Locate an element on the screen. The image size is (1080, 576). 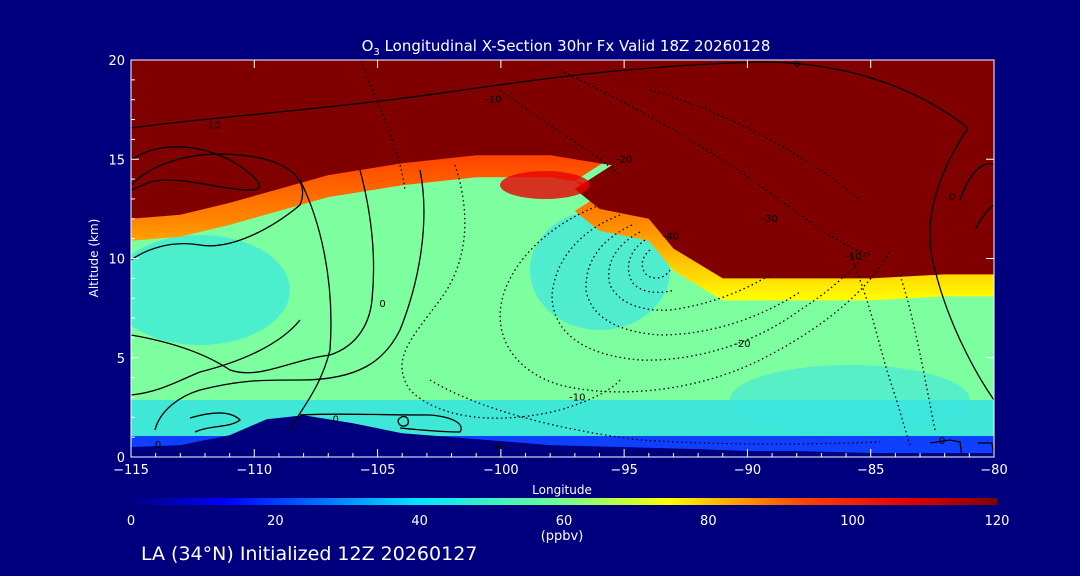
colorbar-tick-label: 20 is located at coordinates (275, 521).